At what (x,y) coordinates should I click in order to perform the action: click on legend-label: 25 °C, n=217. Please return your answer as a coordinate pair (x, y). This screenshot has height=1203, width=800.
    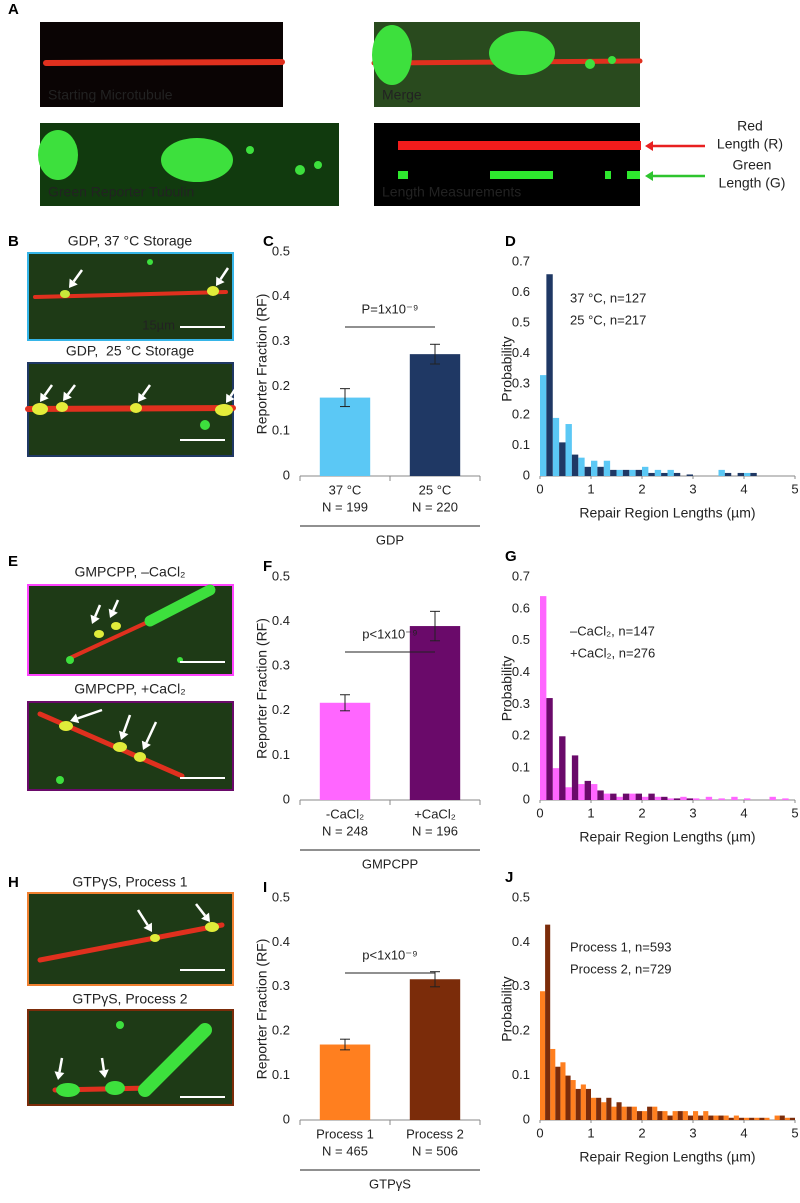
    Looking at the image, I should click on (608, 319).